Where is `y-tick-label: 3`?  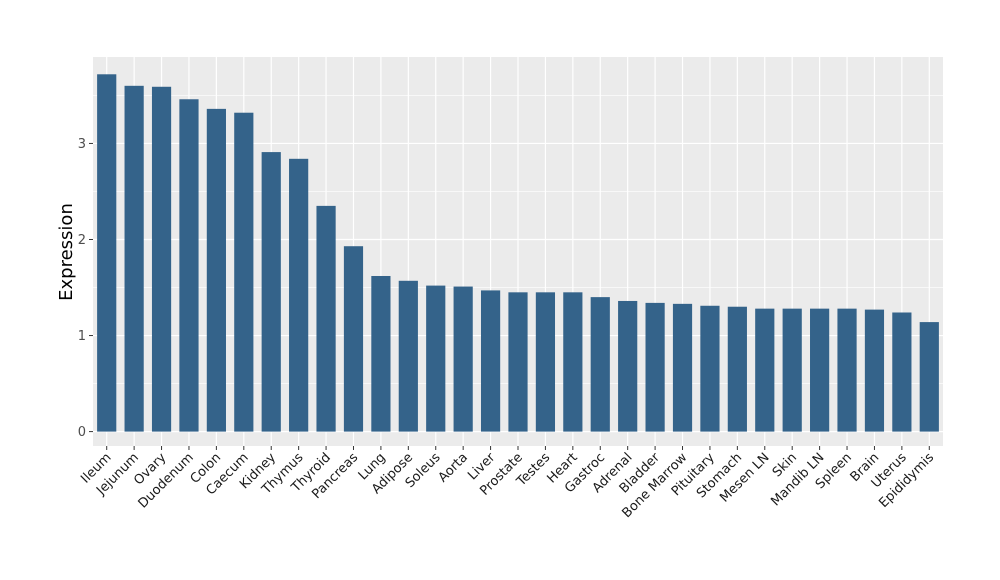
y-tick-label: 3 is located at coordinates (82, 144).